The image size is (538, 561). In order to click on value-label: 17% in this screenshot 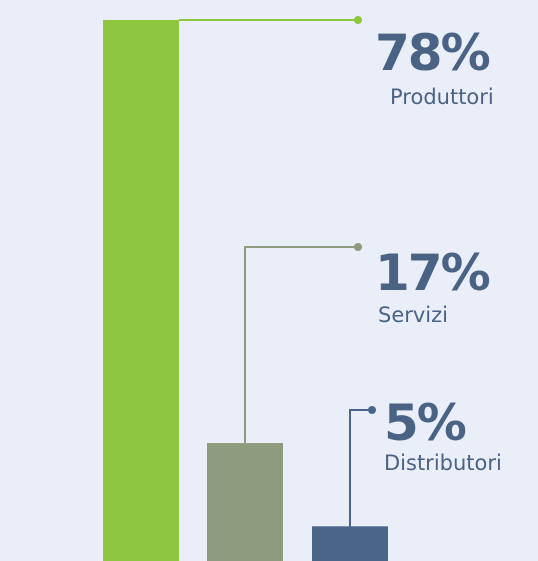, I will do `click(432, 273)`.